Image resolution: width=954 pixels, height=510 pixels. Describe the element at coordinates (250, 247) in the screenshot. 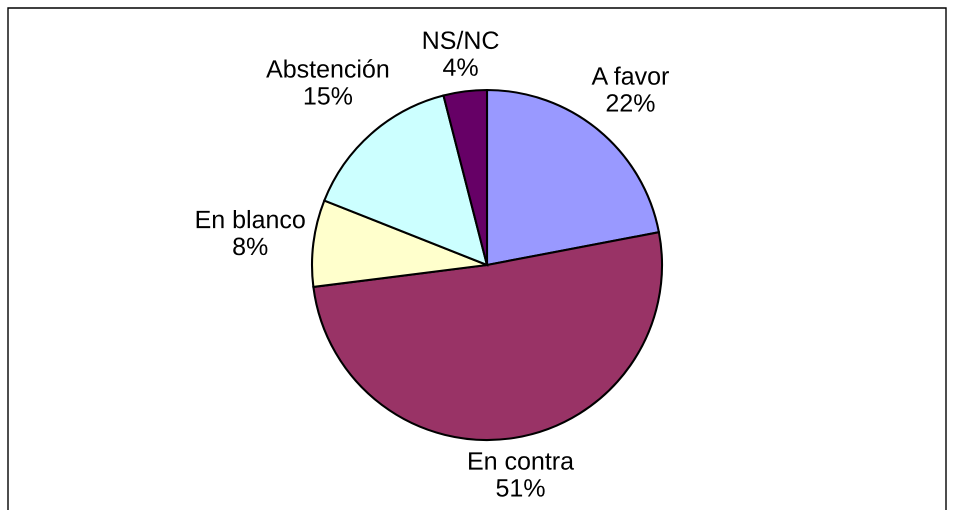

I see `data-label: 8%` at that location.